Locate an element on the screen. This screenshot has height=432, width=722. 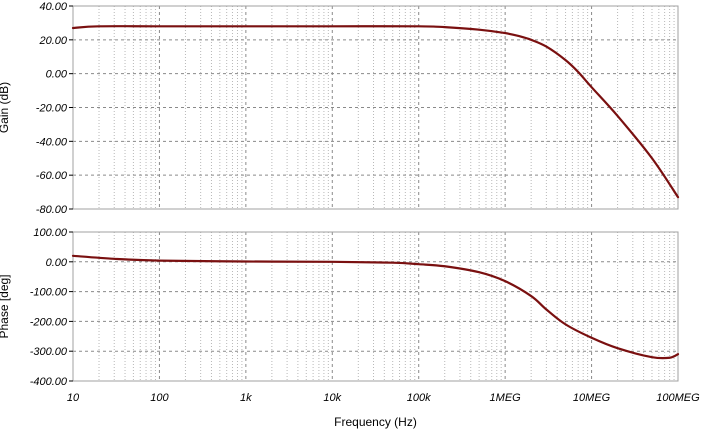
y-tick-label: -60.00 is located at coordinates (52, 176).